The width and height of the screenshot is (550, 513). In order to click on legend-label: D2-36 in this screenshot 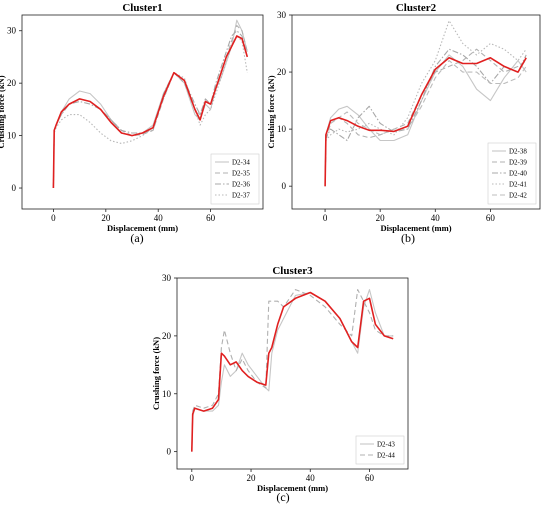, I will do `click(241, 185)`.